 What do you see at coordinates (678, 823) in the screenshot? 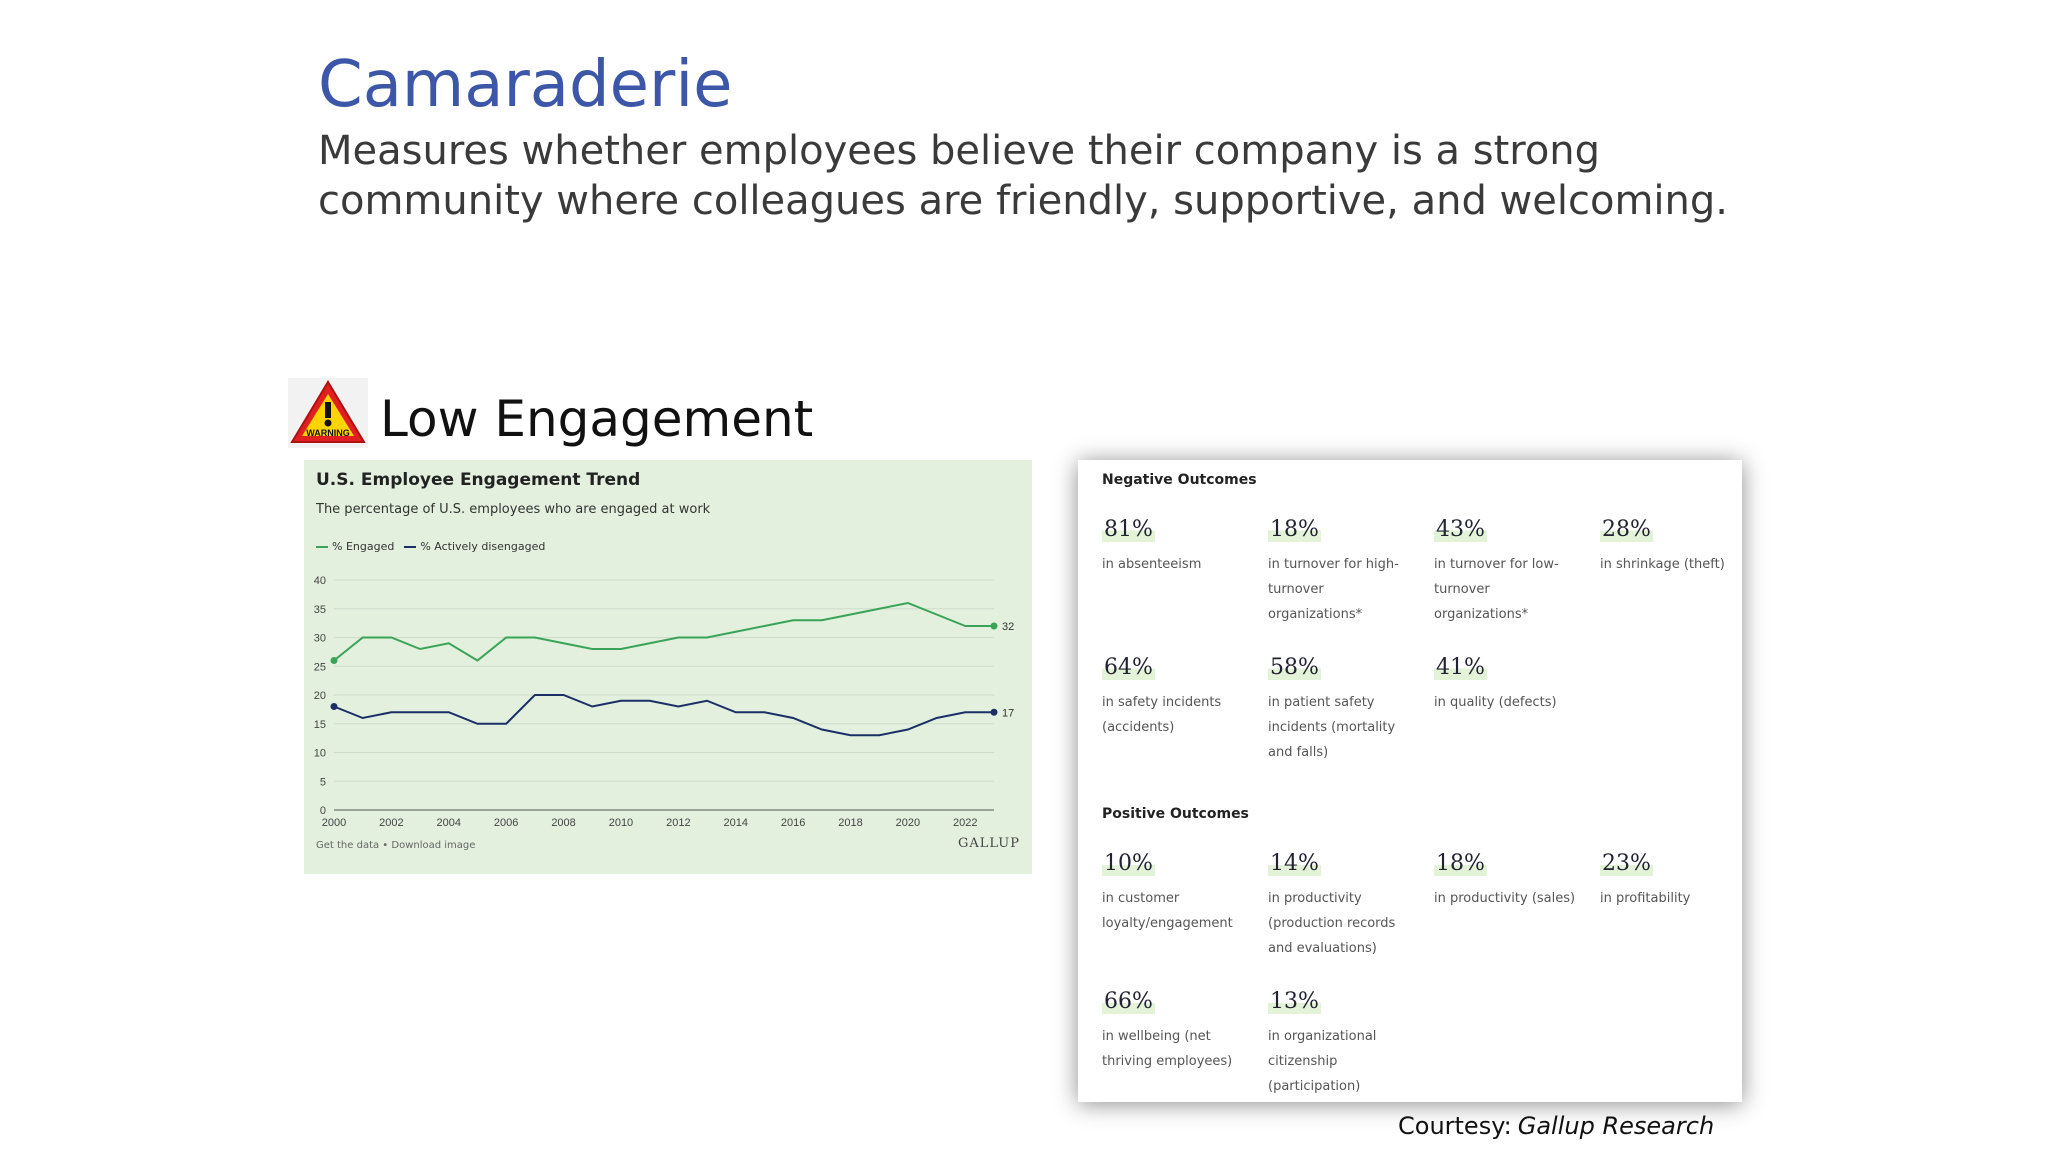
I see `x-tick-label: 2012` at bounding box center [678, 823].